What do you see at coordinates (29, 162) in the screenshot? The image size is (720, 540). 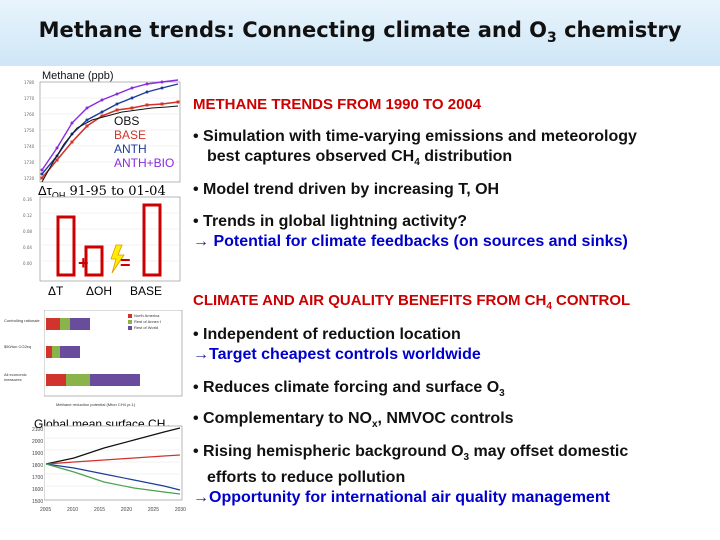 I see `svg-text: 1730` at bounding box center [29, 162].